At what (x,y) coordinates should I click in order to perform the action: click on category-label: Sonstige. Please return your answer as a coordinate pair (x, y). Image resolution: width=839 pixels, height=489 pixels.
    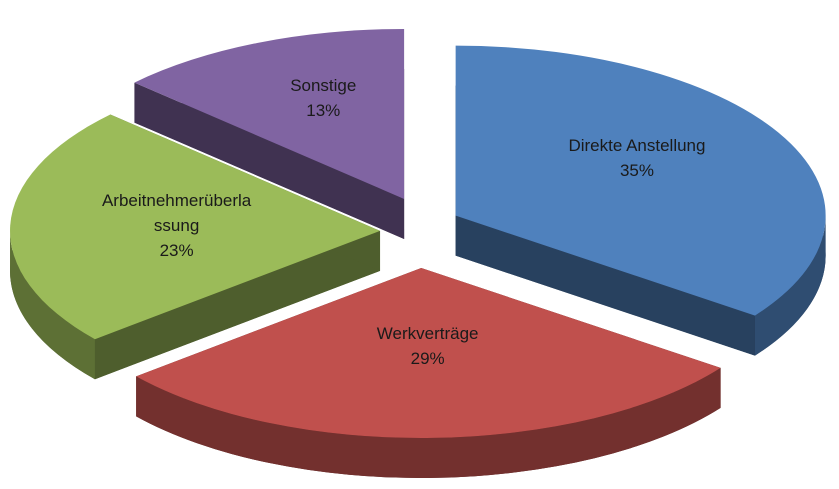
    Looking at the image, I should click on (323, 86).